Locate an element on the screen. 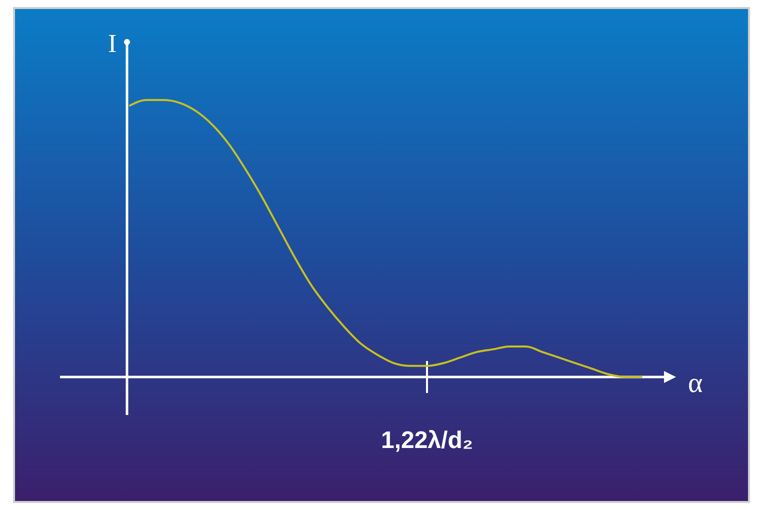 The height and width of the screenshot is (510, 762). text: 1,22λ/d₂ is located at coordinates (427, 440).